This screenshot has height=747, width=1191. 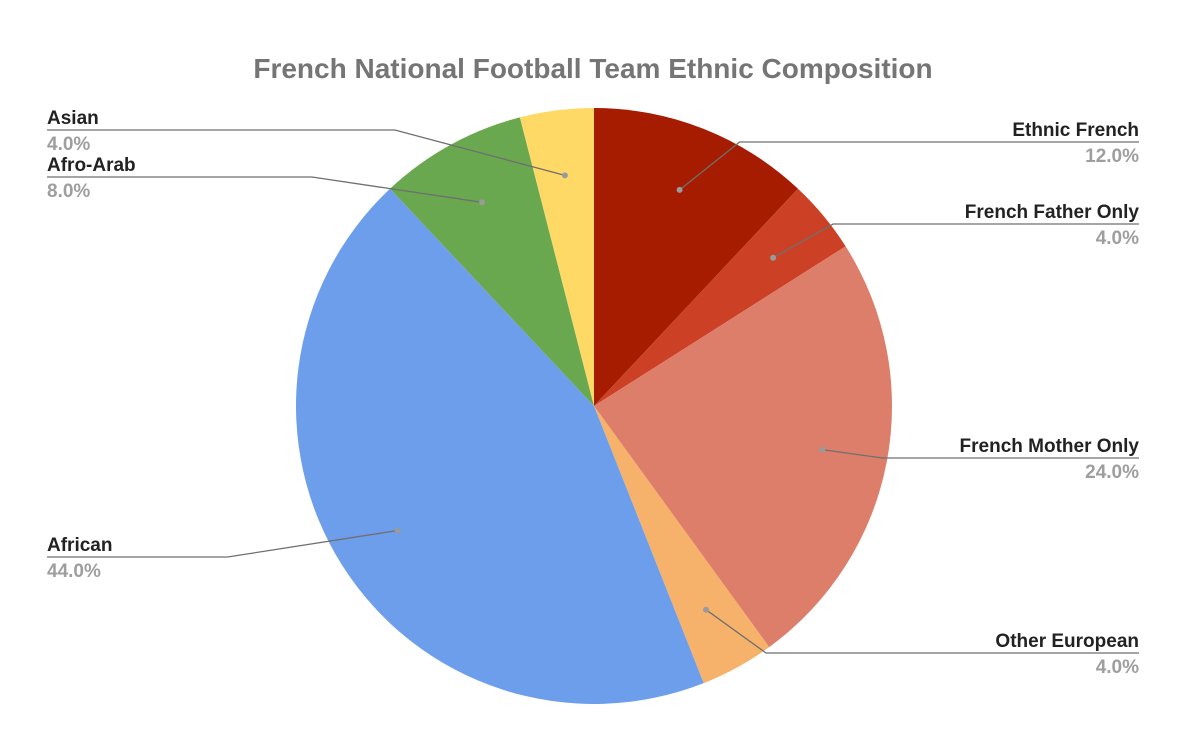 I want to click on pie-slice-other-european, so click(x=682, y=545).